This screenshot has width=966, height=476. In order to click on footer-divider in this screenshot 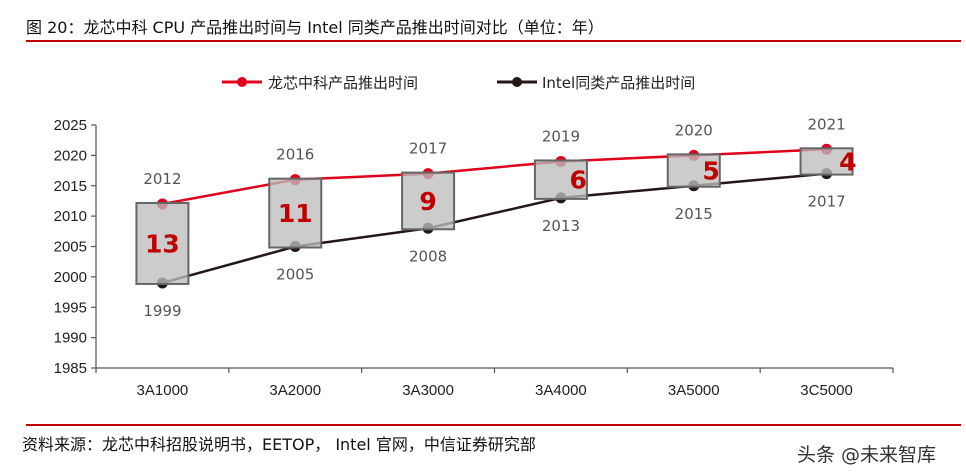, I will do `click(493, 425)`.